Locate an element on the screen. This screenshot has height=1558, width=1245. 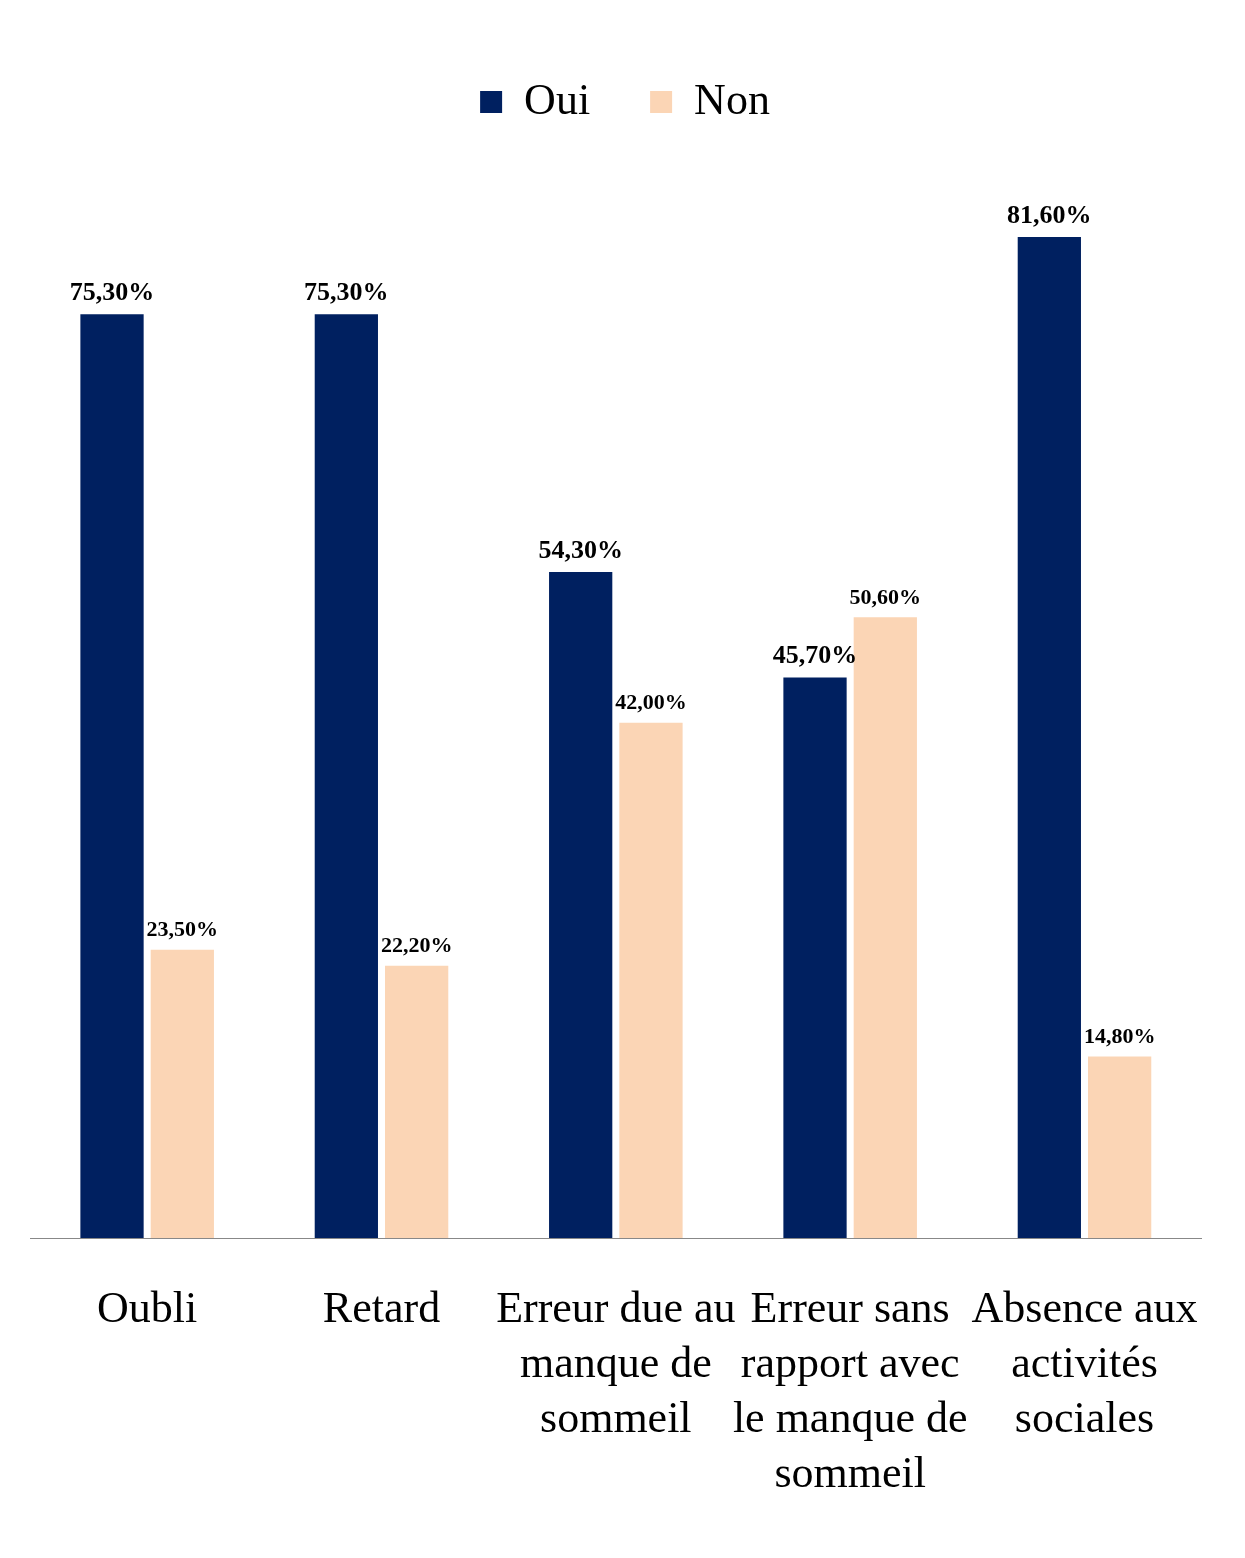
legend-label: Oui is located at coordinates (557, 99).